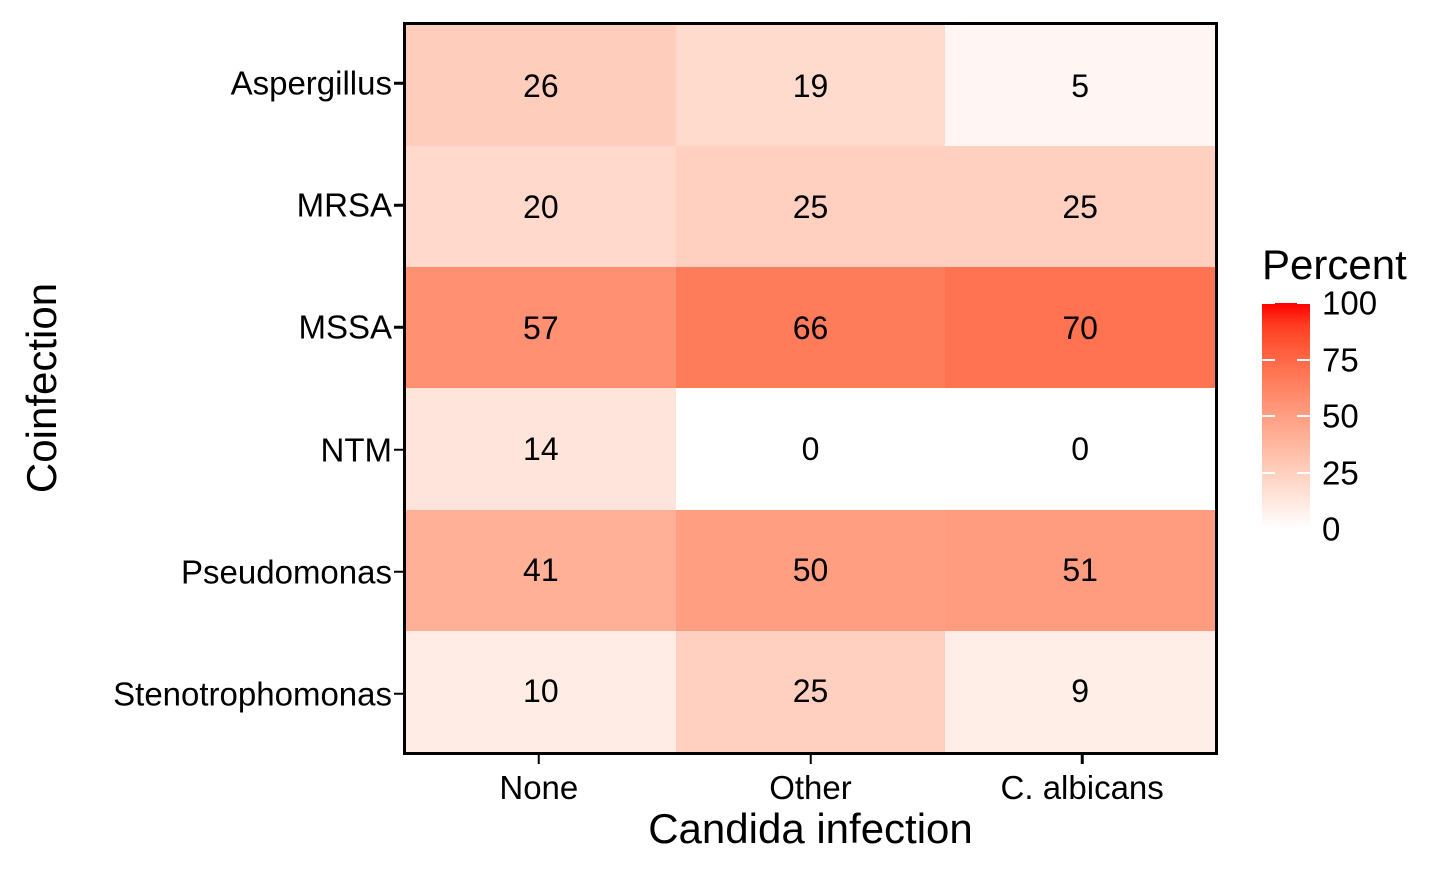 This screenshot has height=880, width=1430. Describe the element at coordinates (541, 328) in the screenshot. I see `heatmap-cell: 57` at that location.